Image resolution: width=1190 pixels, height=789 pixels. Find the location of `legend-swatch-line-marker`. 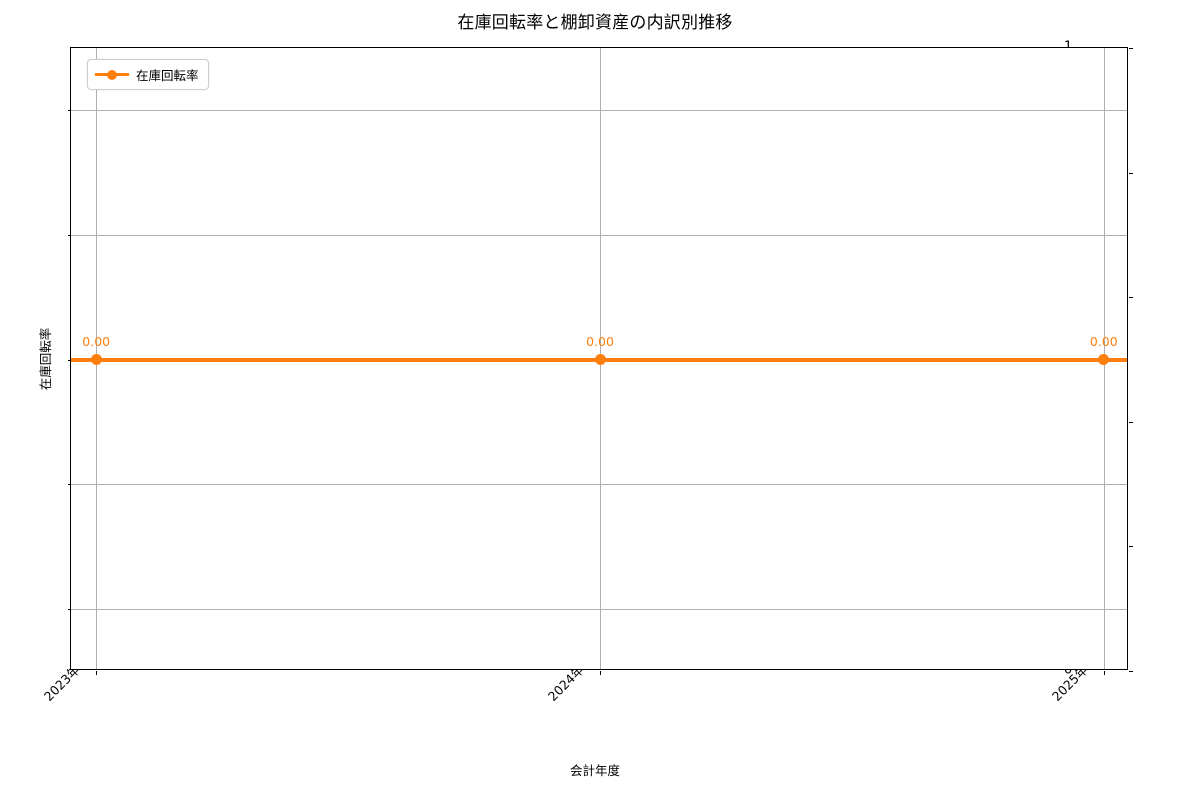

legend-swatch-line-marker is located at coordinates (112, 74).